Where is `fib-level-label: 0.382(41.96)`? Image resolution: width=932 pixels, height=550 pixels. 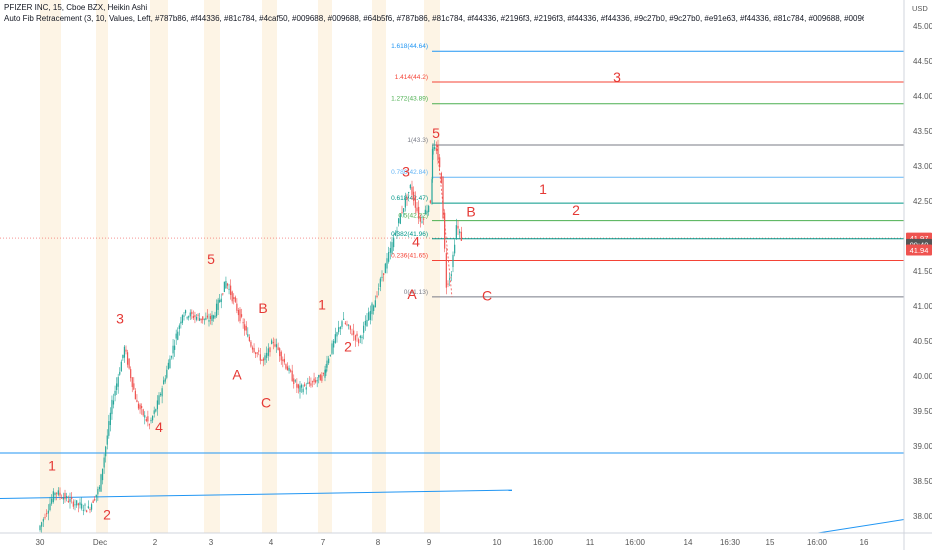
fib-level-label: 0.382(41.96) is located at coordinates (409, 234).